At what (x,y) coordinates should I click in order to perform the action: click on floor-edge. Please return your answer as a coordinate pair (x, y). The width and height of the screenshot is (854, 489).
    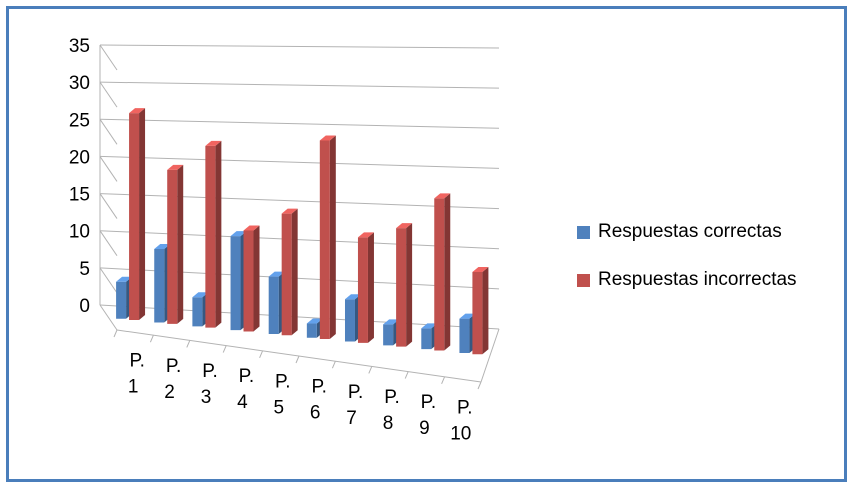
    Looking at the image, I should click on (490, 355).